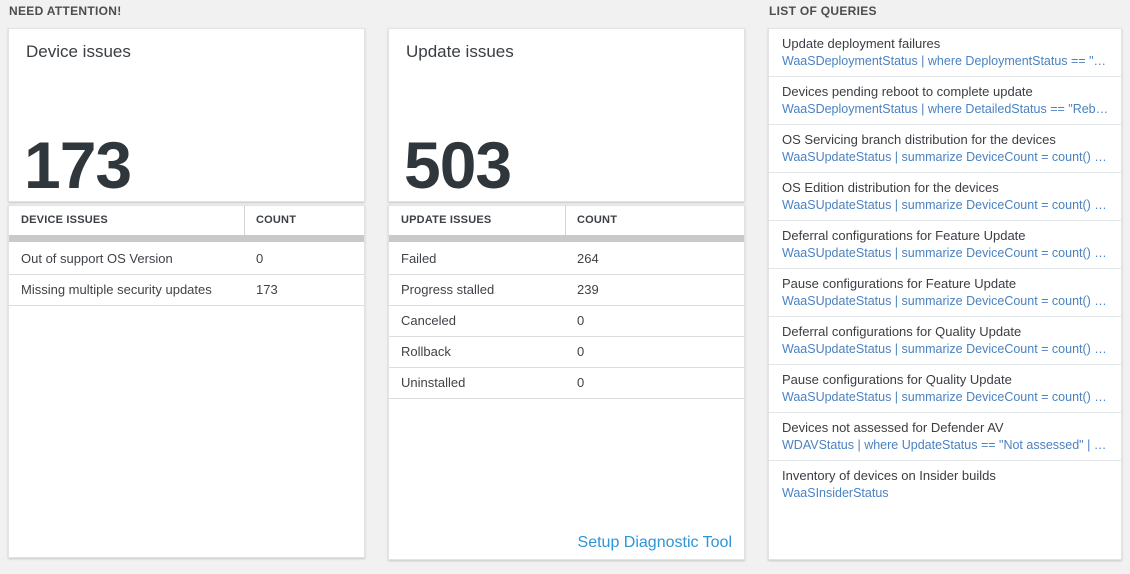 Image resolution: width=1130 pixels, height=574 pixels. What do you see at coordinates (588, 289) in the screenshot?
I see `issue-count: 239` at bounding box center [588, 289].